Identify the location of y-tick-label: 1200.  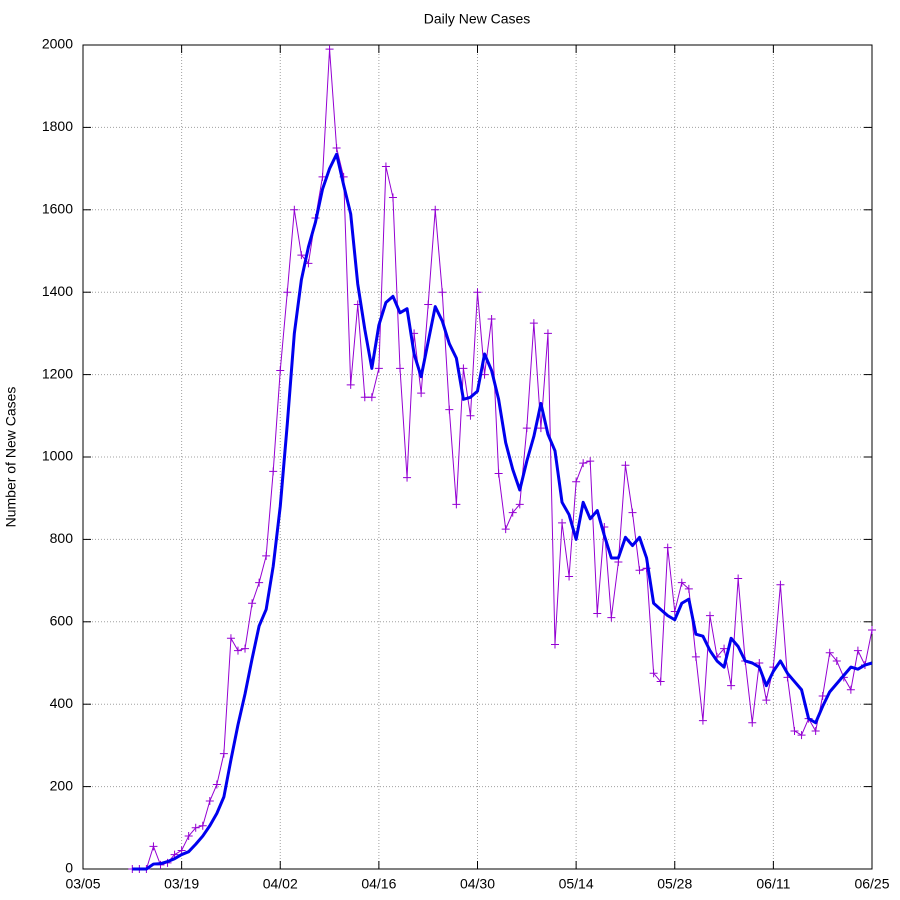
(57, 373).